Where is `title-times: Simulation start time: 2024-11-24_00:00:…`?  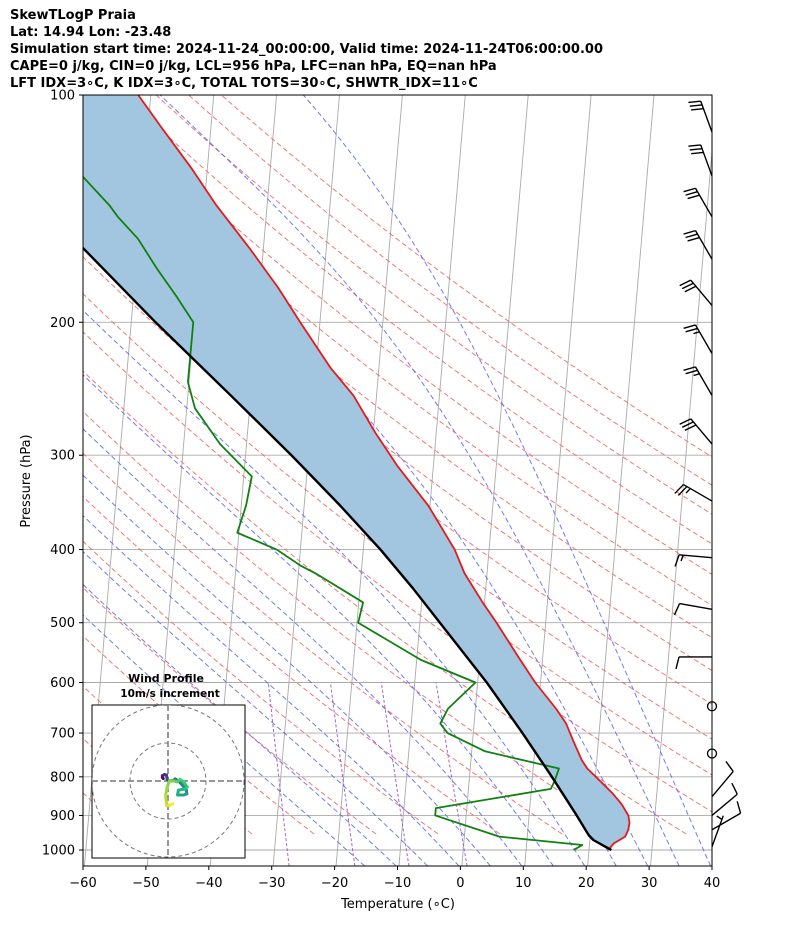
title-times: Simulation start time: 2024-11-24_00:00:… is located at coordinates (306, 49).